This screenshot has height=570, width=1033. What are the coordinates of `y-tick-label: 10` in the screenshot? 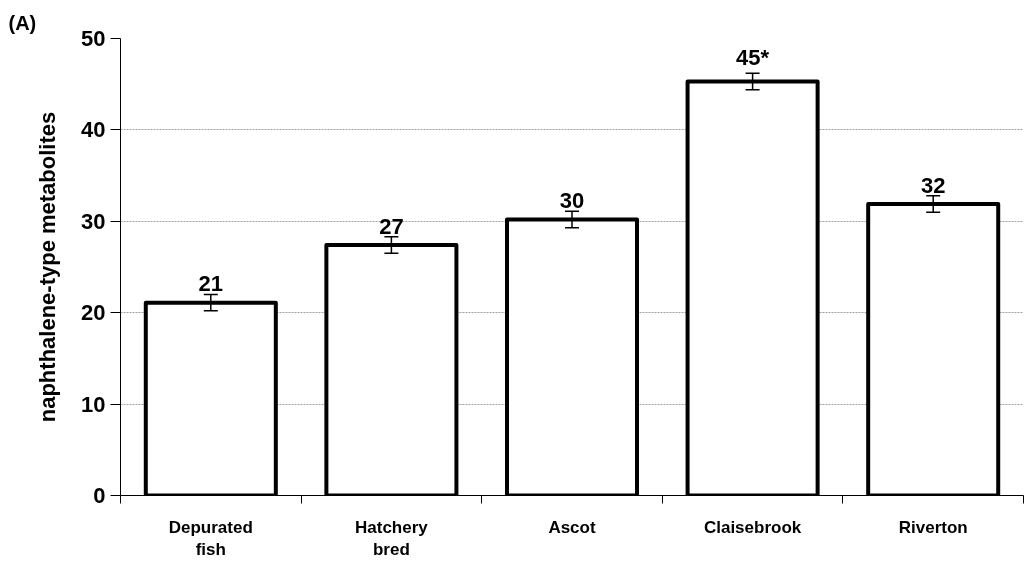 It's located at (93, 404).